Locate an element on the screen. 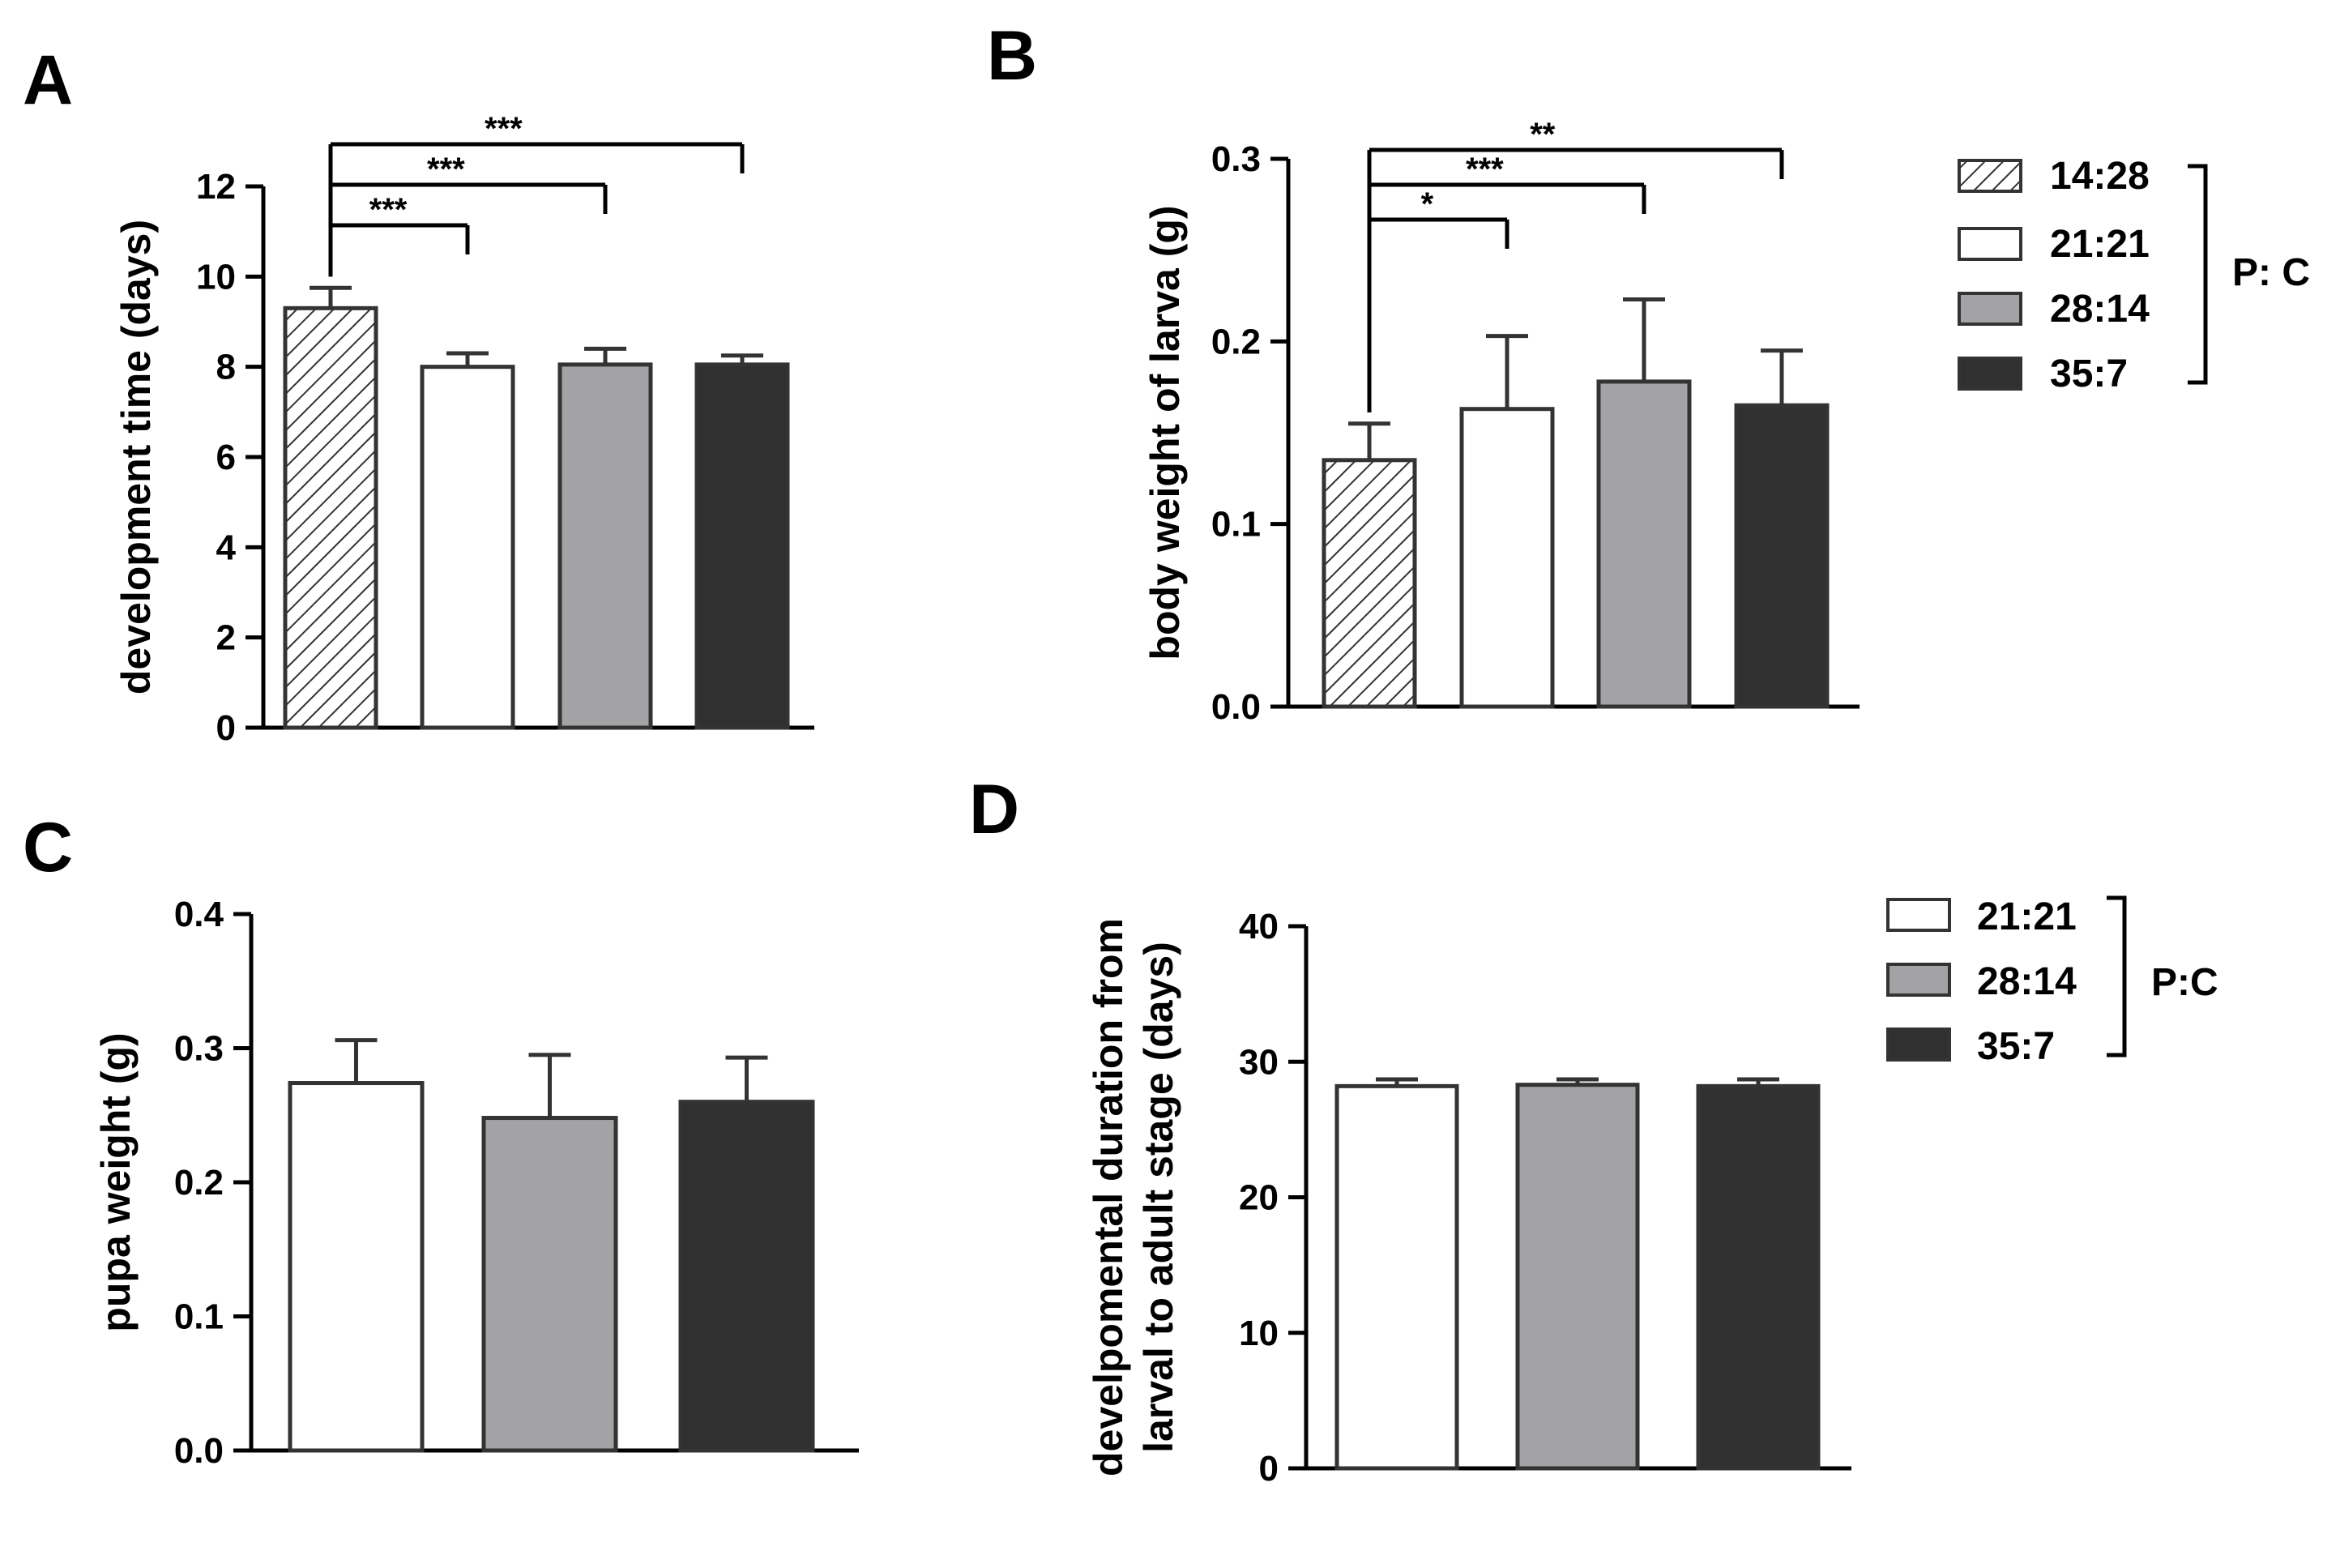 The image size is (2340, 1568). panel-letter-a: A is located at coordinates (48, 80).